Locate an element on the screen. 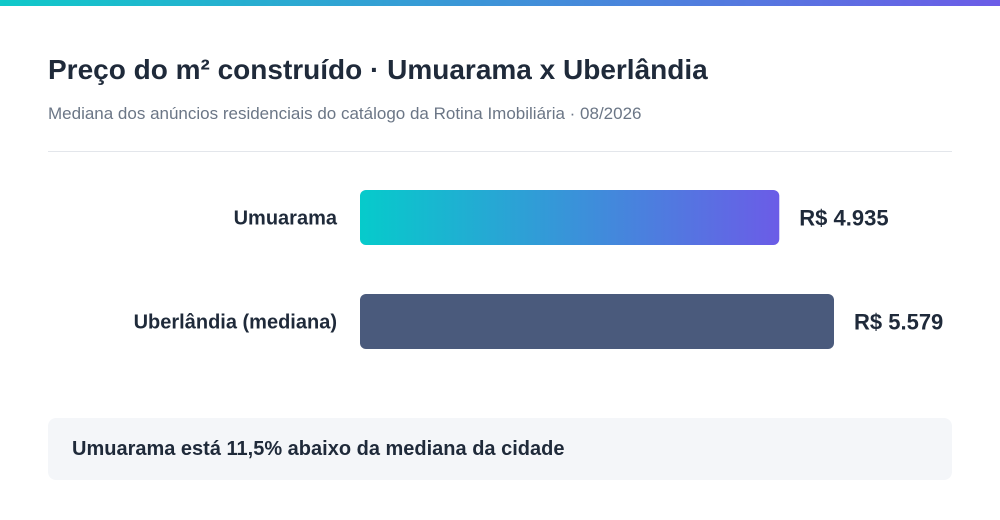 The image size is (1000, 520). bar-umuarama is located at coordinates (570, 217).